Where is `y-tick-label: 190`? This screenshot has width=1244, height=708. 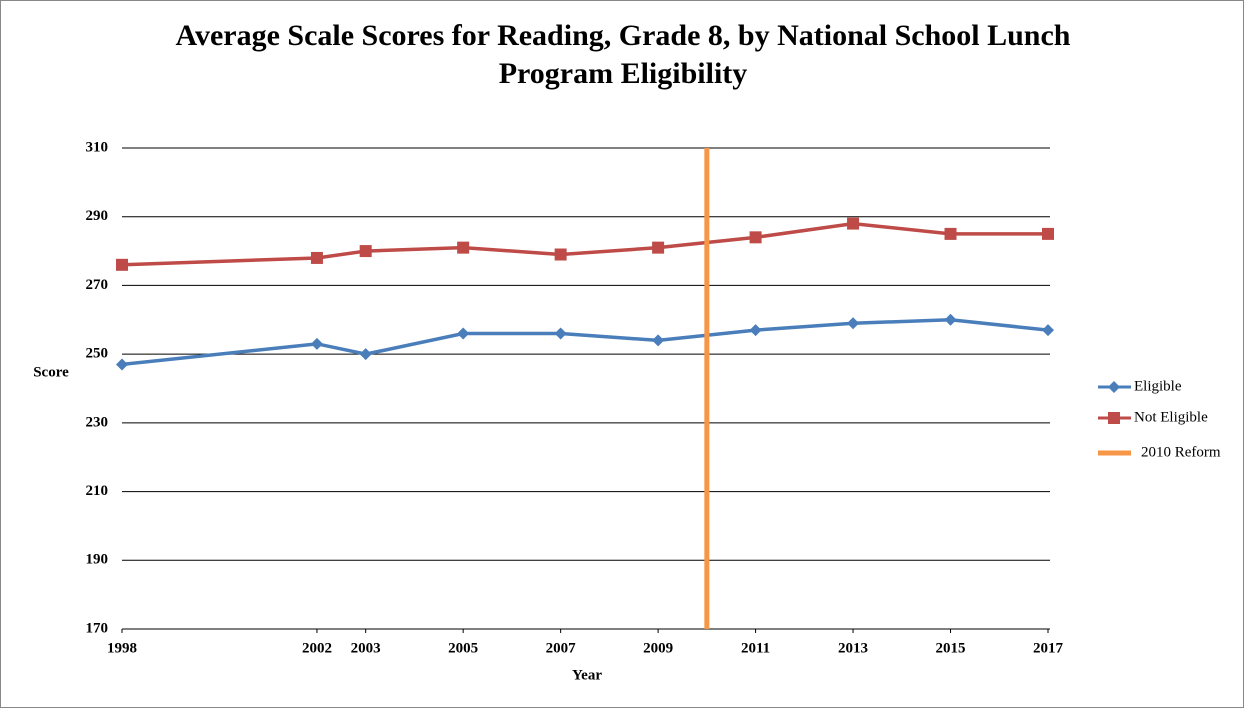 y-tick-label: 190 is located at coordinates (97, 560).